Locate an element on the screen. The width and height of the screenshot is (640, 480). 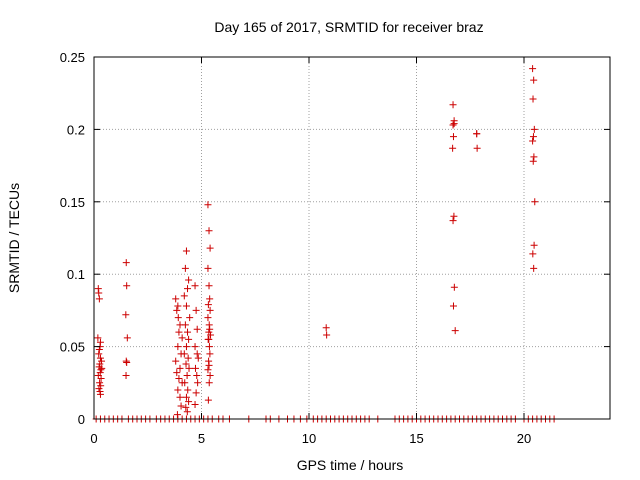
y-axis-label: SRMTID / TECUs is located at coordinates (14, 238).